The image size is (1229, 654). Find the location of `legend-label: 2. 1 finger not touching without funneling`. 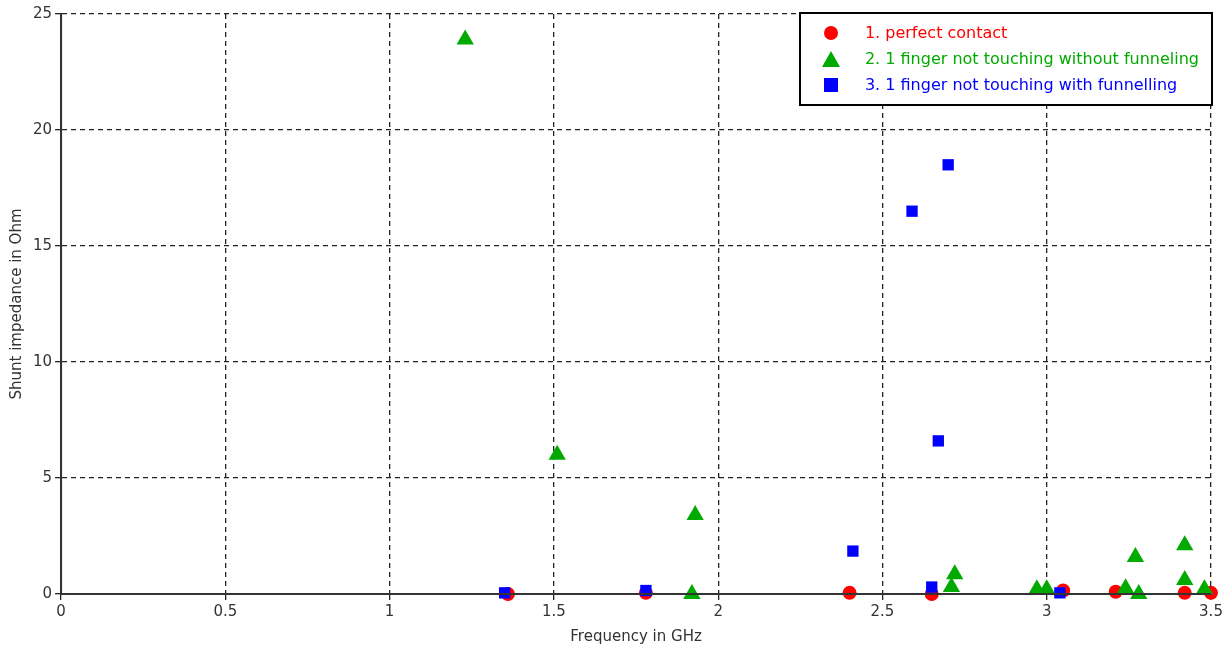

legend-label: 2. 1 finger not touching without funneling is located at coordinates (1031, 59).